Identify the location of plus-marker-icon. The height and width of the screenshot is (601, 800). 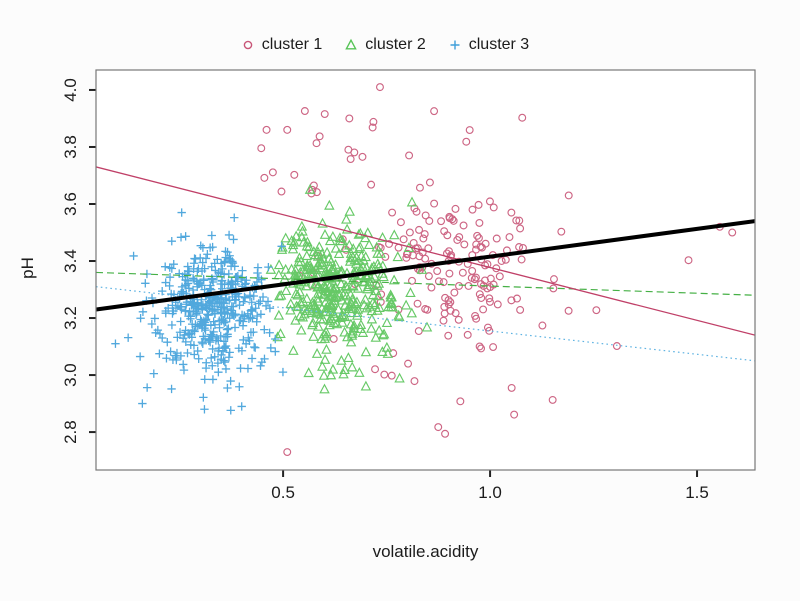
(455, 45).